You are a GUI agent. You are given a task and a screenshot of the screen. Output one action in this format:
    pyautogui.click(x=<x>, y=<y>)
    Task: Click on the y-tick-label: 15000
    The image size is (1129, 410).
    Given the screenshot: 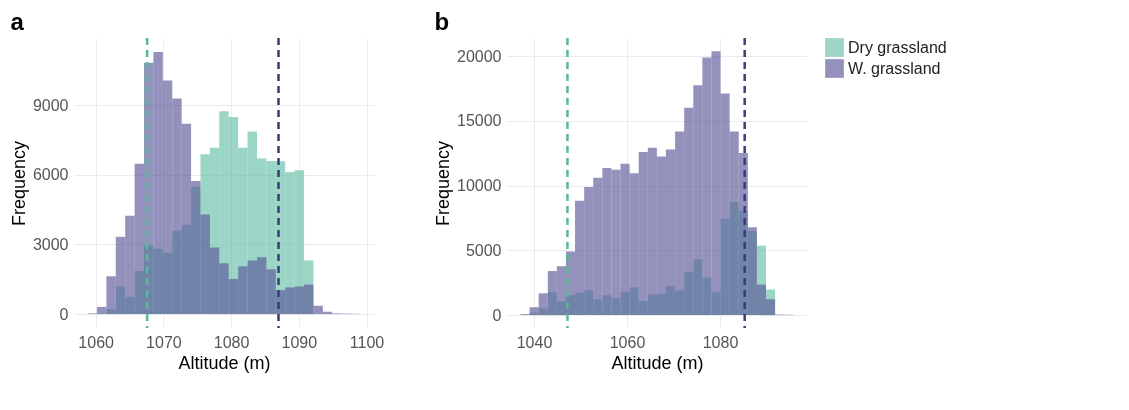 What is the action you would take?
    pyautogui.click(x=479, y=121)
    